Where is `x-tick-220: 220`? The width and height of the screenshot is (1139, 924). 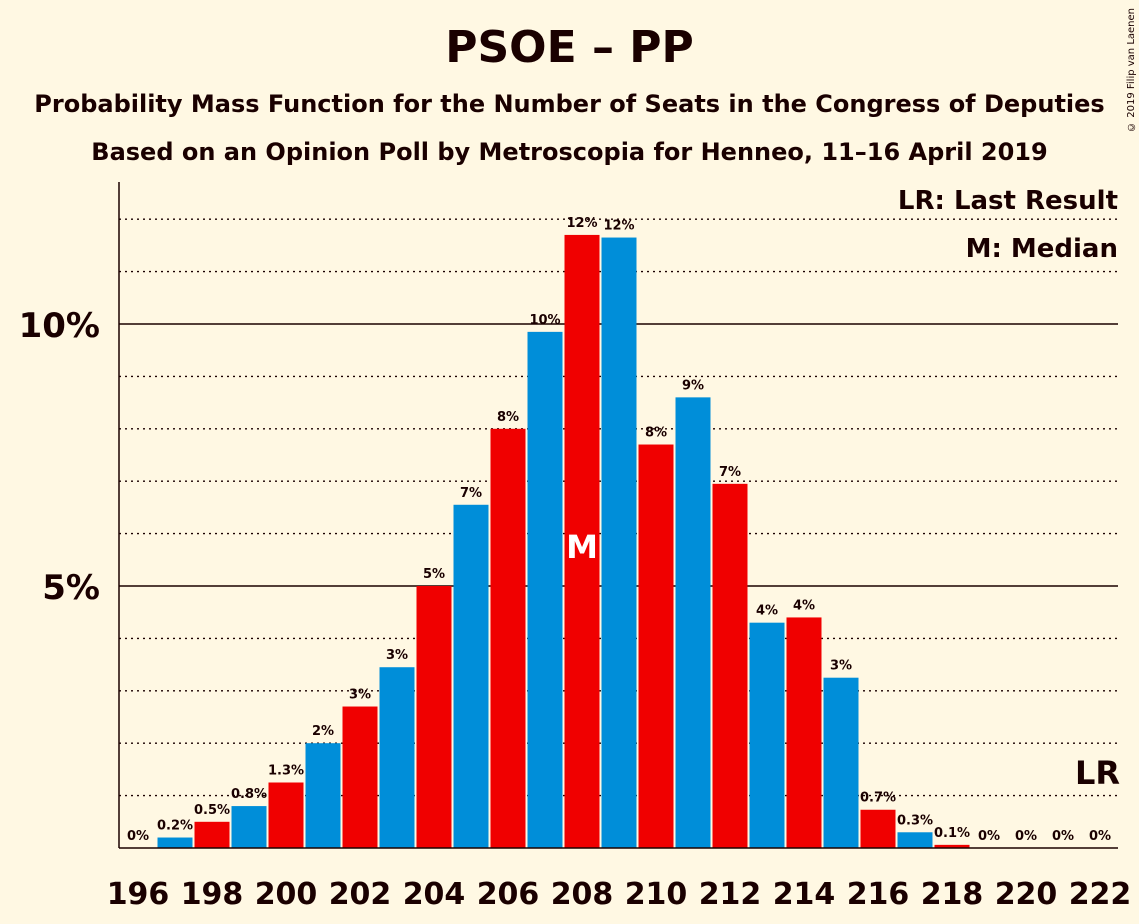 x-tick-220: 220 is located at coordinates (1026, 894).